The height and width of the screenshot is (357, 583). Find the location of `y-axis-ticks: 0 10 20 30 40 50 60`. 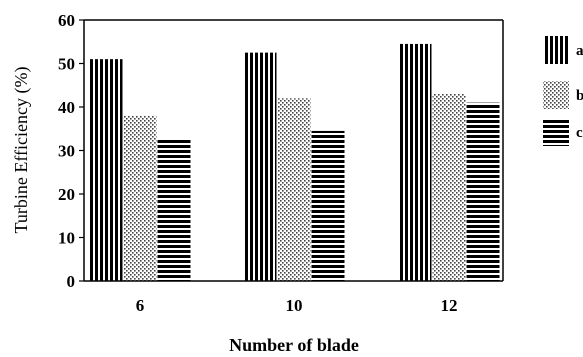

y-axis-ticks: 0 10 20 30 40 50 60 is located at coordinates (71, 151).